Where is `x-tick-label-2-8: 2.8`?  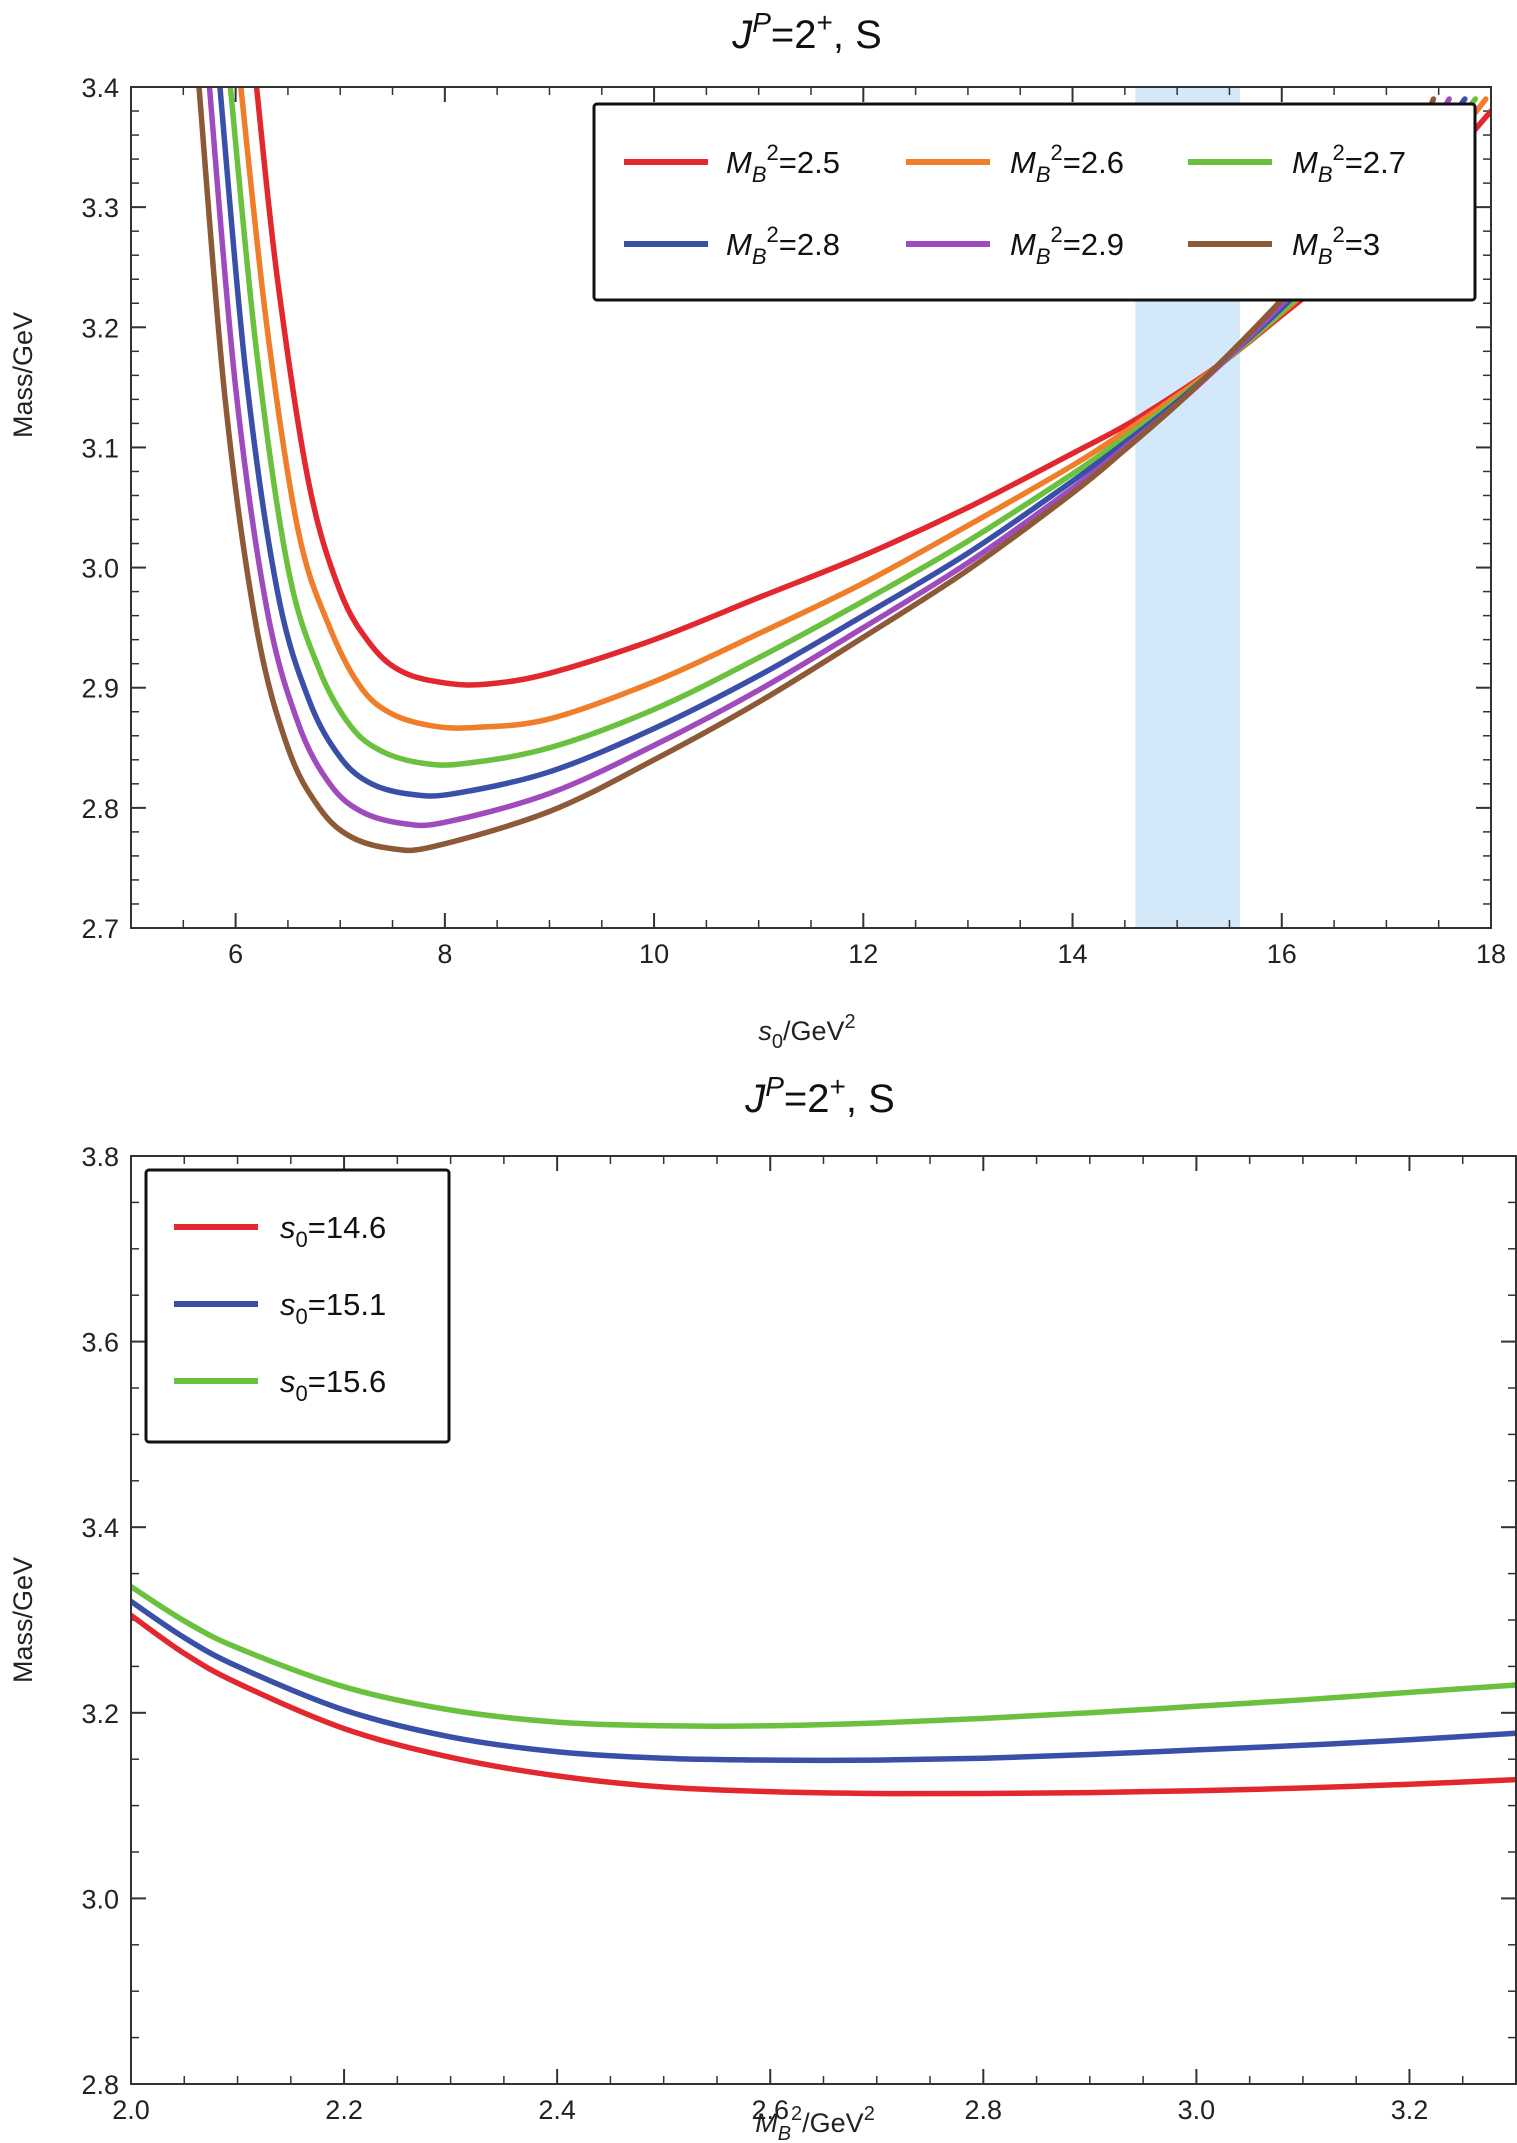
x-tick-label-2-8: 2.8 is located at coordinates (984, 2110).